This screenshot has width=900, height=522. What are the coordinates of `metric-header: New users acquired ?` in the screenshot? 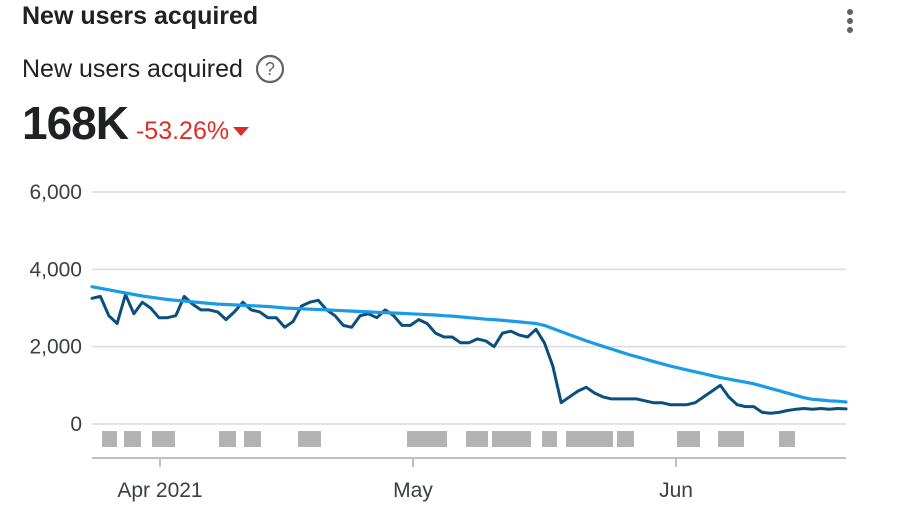 It's located at (153, 69).